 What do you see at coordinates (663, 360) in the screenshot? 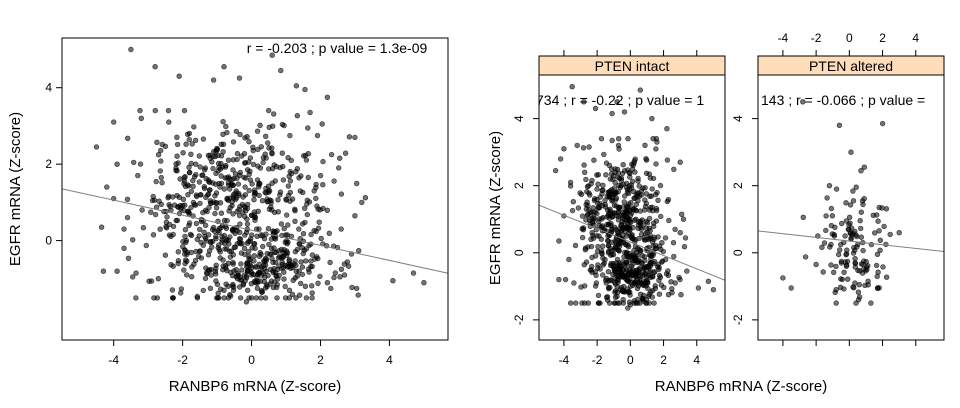
I see `pten-intact-x-tick-label: 2` at bounding box center [663, 360].